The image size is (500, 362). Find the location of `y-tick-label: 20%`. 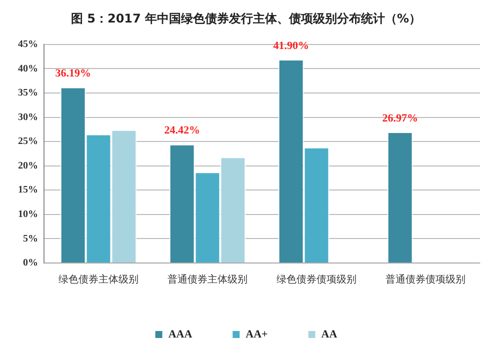

y-tick-label: 20% is located at coordinates (28, 166).